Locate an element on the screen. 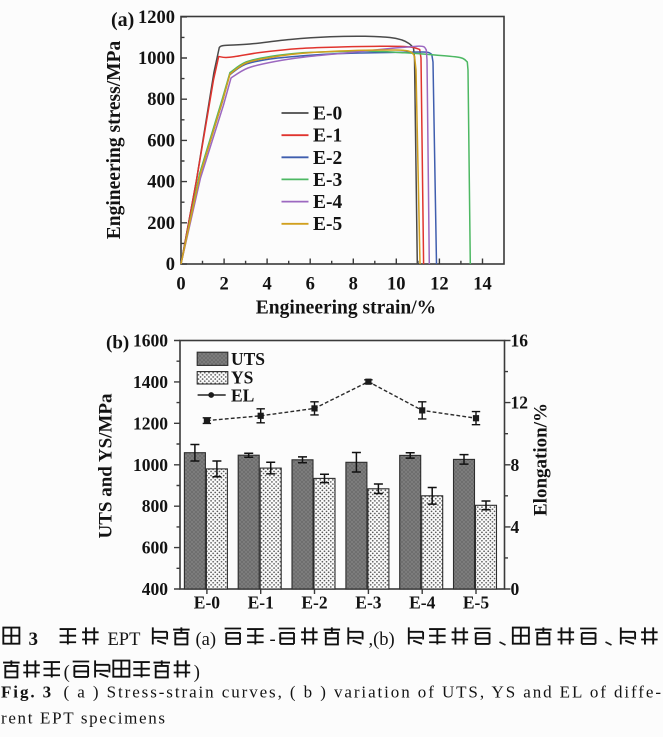 The image size is (663, 737). svg-text: YS is located at coordinates (242, 378).